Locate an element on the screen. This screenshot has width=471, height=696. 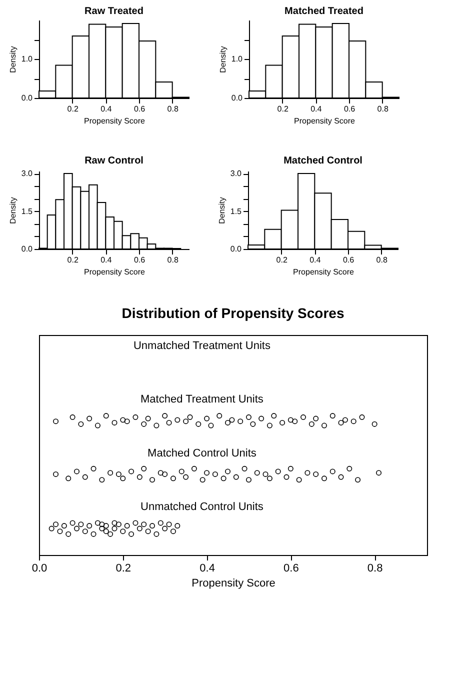
y-tick-label: 3.0 is located at coordinates (236, 173).